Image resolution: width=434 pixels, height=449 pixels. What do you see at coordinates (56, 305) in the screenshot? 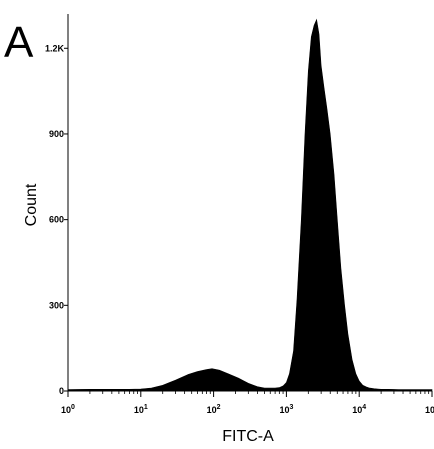
I see `y-tick-label: 300` at bounding box center [56, 305].